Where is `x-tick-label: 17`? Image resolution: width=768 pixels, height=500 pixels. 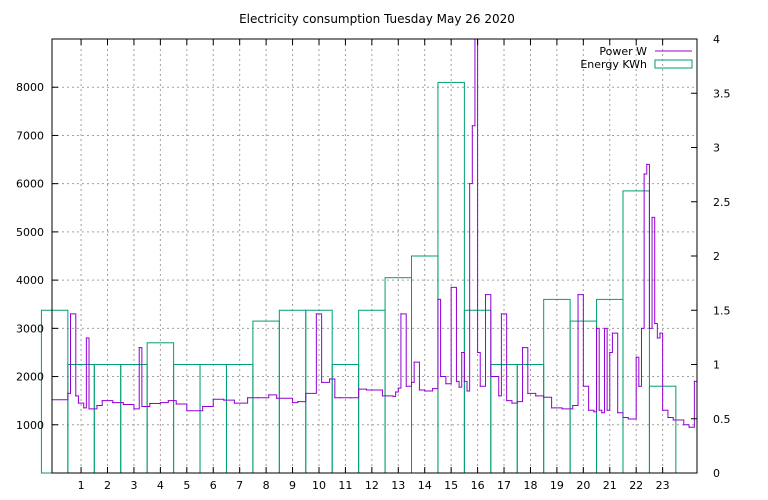
x-tick-label: 17 is located at coordinates (504, 485).